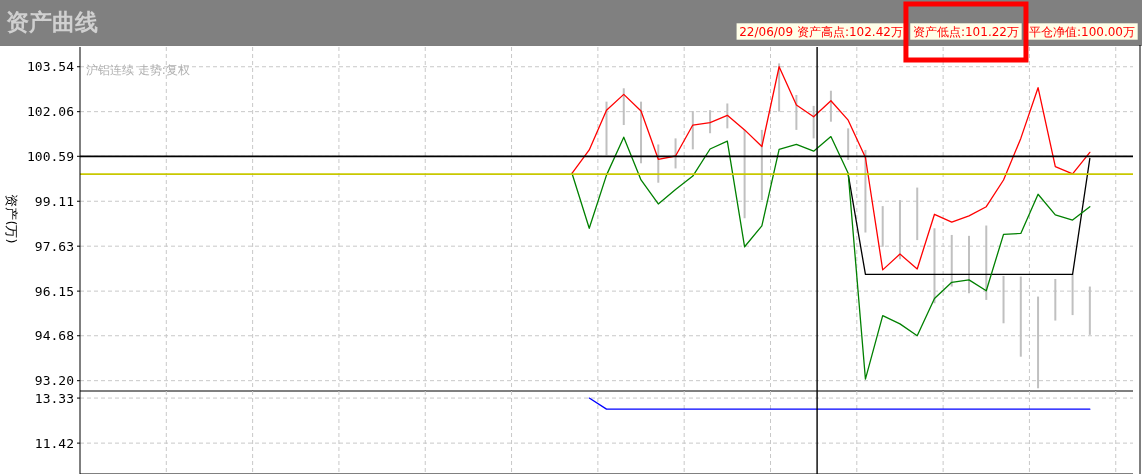 This screenshot has width=1142, height=474. What do you see at coordinates (54, 398) in the screenshot?
I see `y-tick-label: 13.33` at bounding box center [54, 398].